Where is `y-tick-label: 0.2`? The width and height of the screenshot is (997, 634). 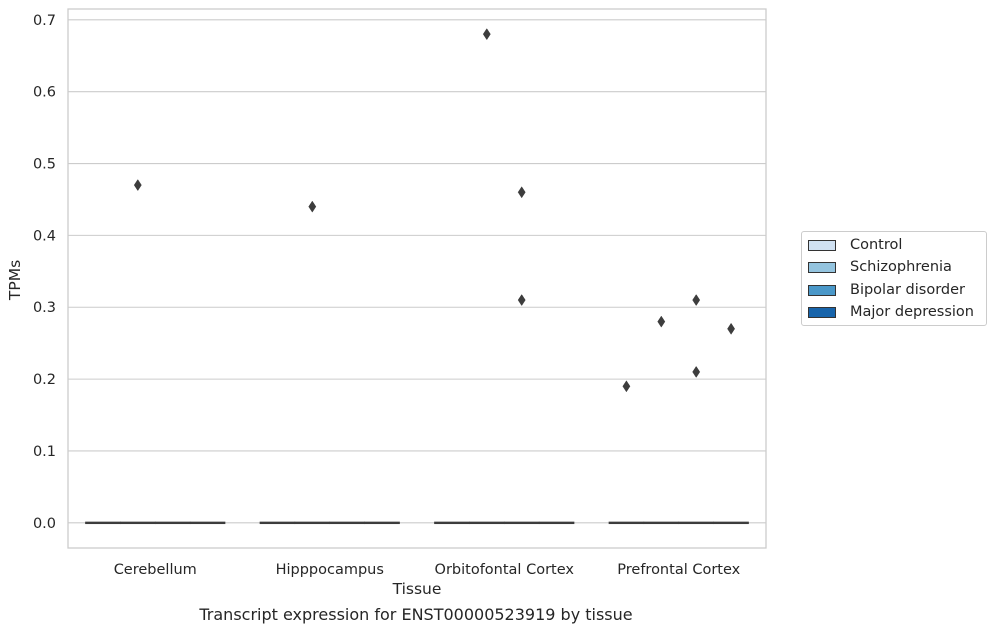
y-tick-label: 0.2 is located at coordinates (44, 380).